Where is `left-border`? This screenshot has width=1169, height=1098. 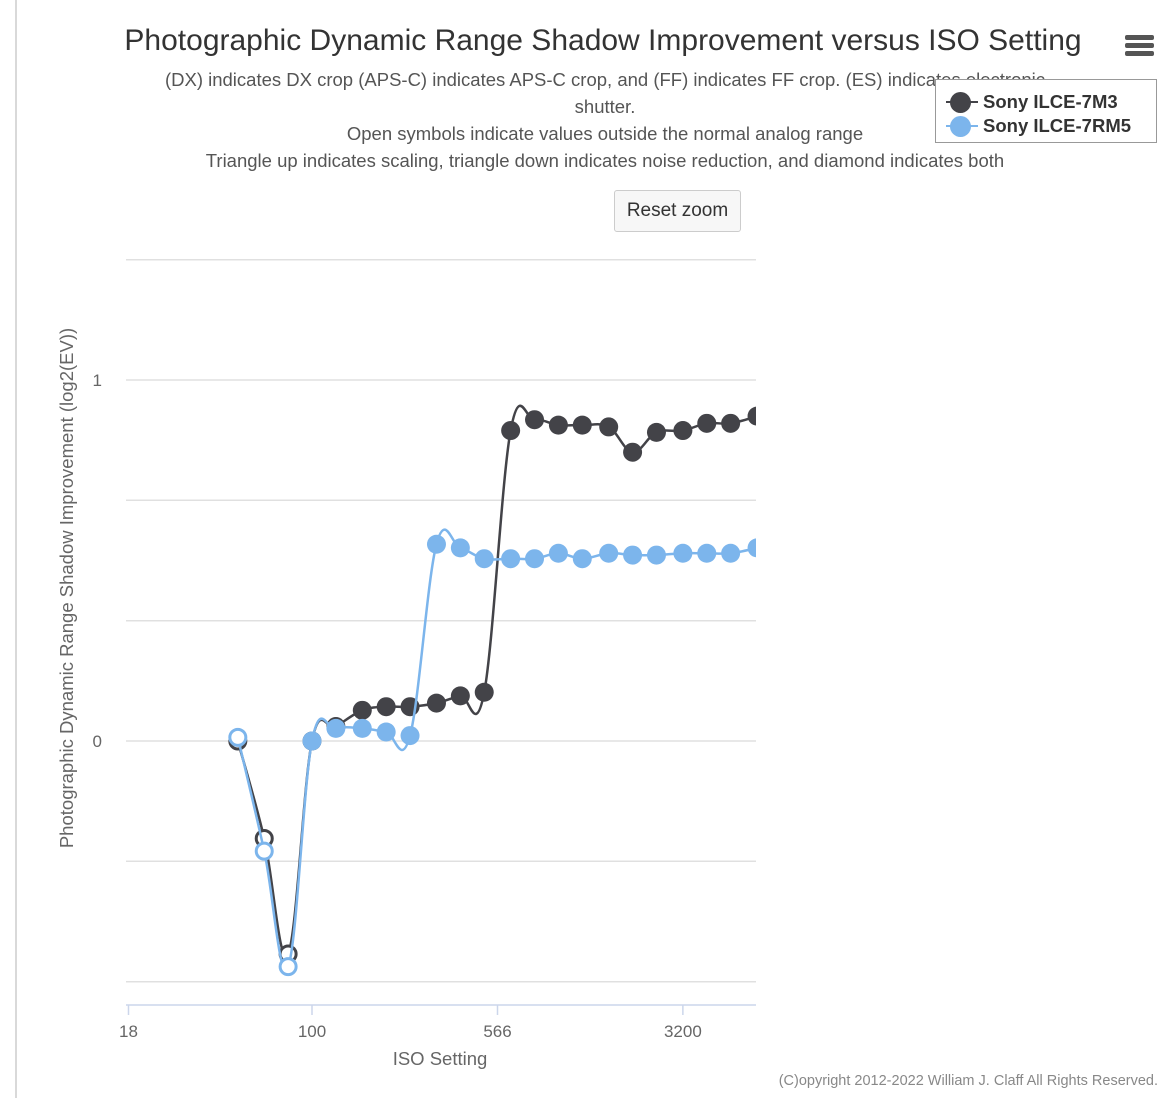
left-border is located at coordinates (16, 549).